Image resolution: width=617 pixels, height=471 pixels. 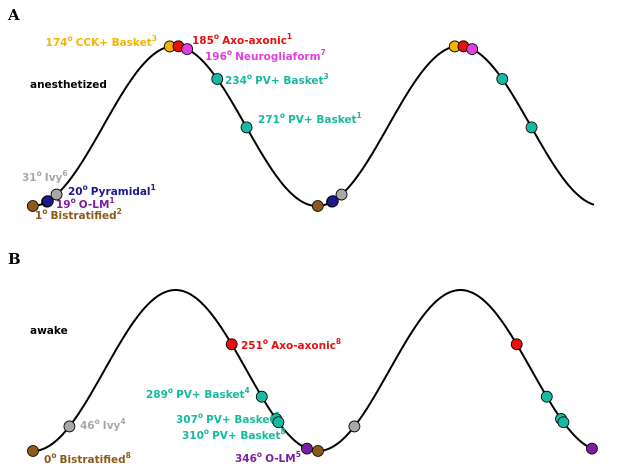 I want to click on state-label: anesthetized, so click(x=68, y=85).